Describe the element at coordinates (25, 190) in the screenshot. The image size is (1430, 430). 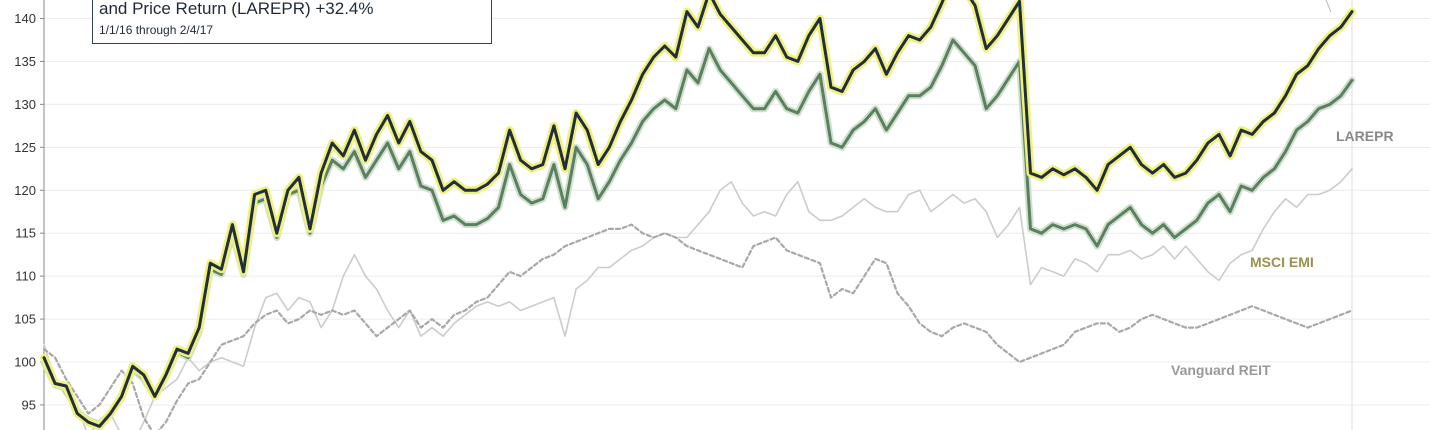
I see `y-tick-label: 120` at that location.